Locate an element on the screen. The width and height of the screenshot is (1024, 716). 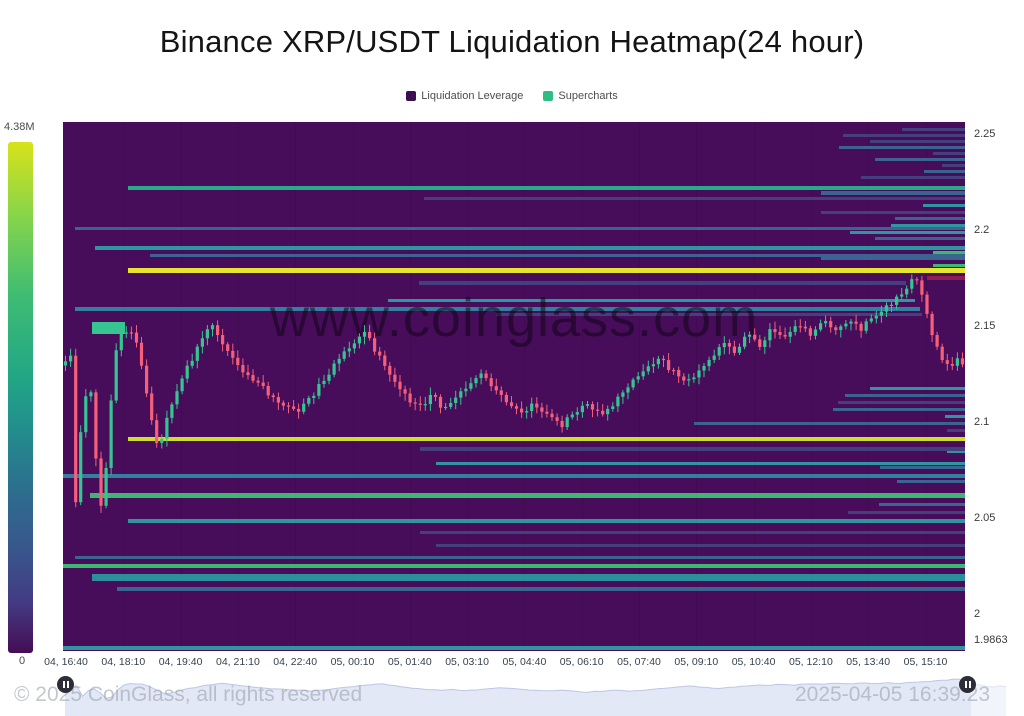
y-axis-label: 1.9863 is located at coordinates (991, 639).